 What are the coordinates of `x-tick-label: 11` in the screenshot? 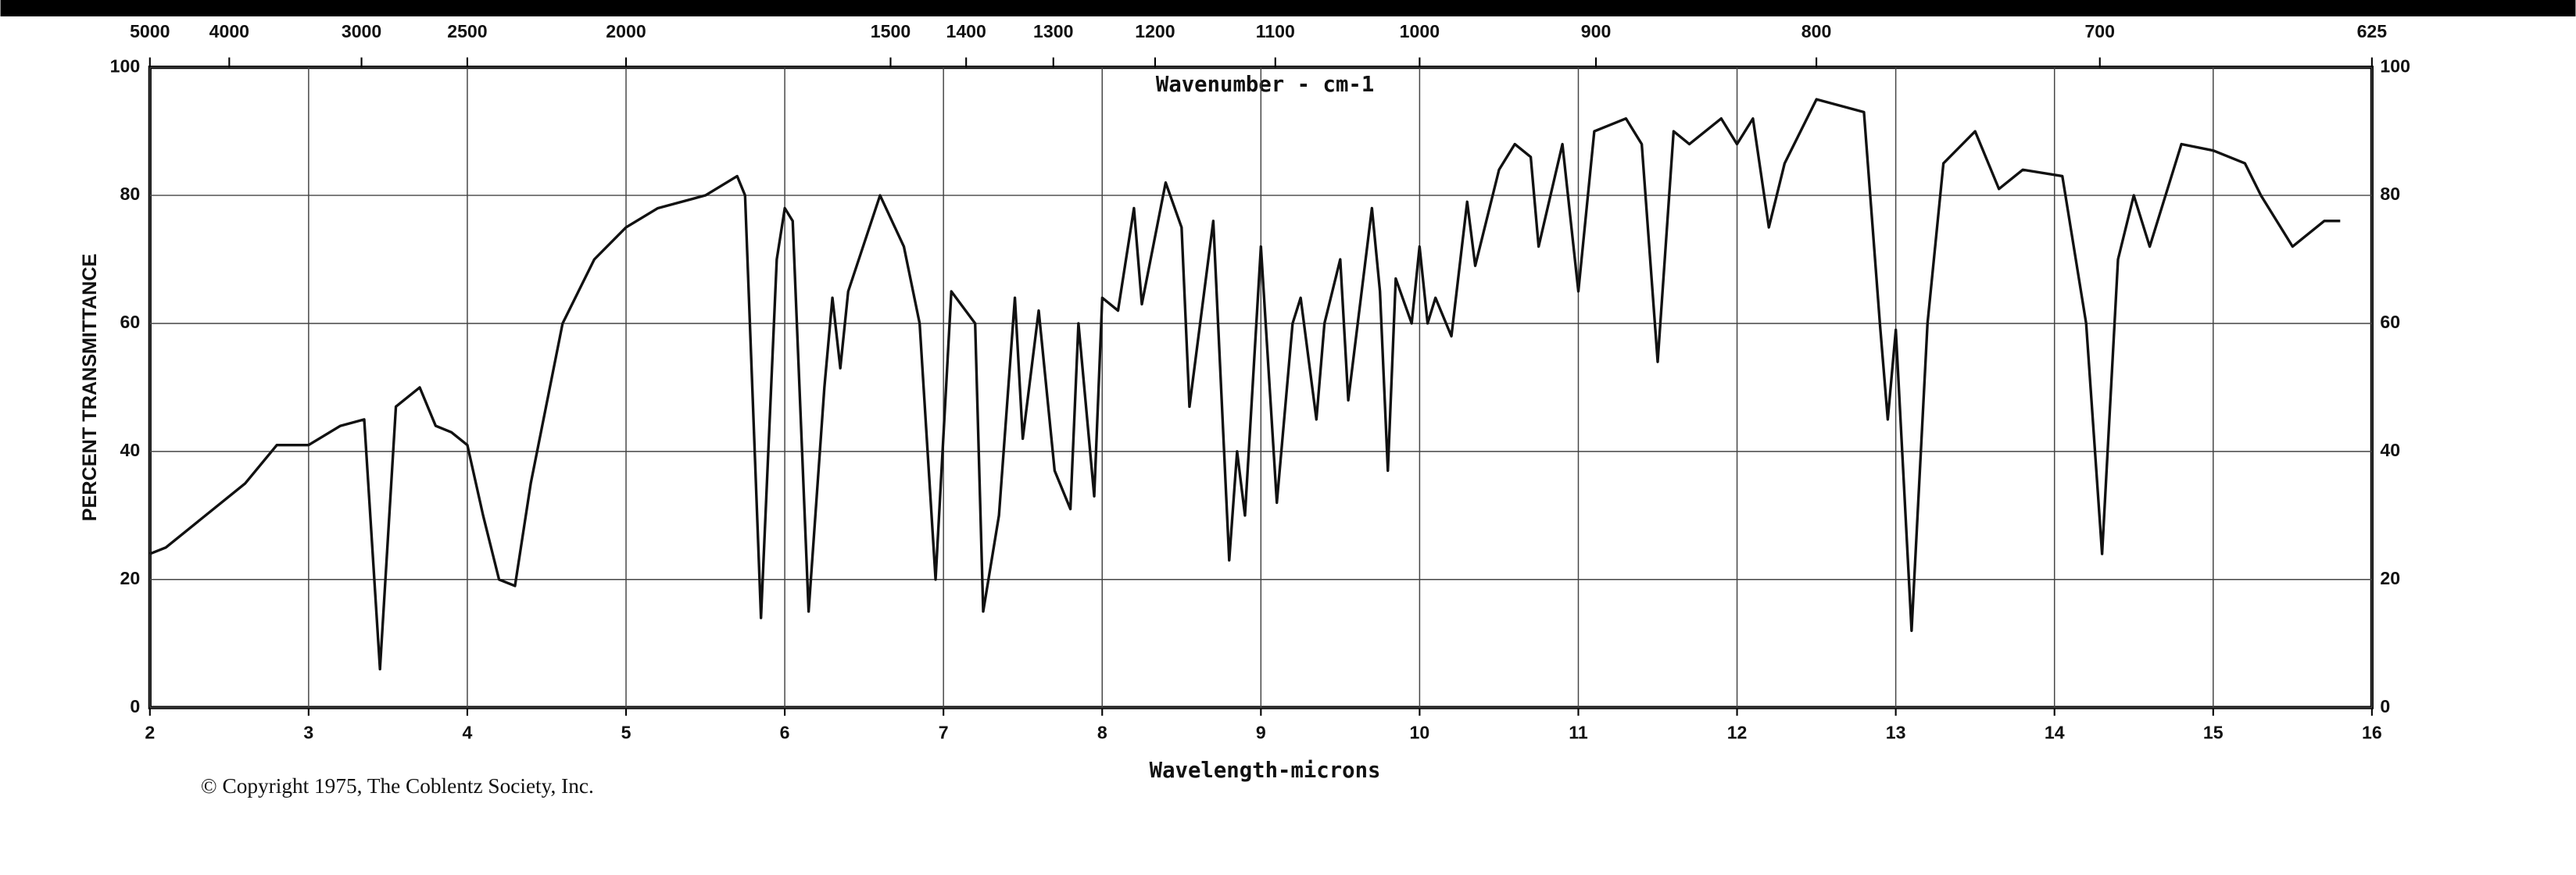 It's located at (1578, 732).